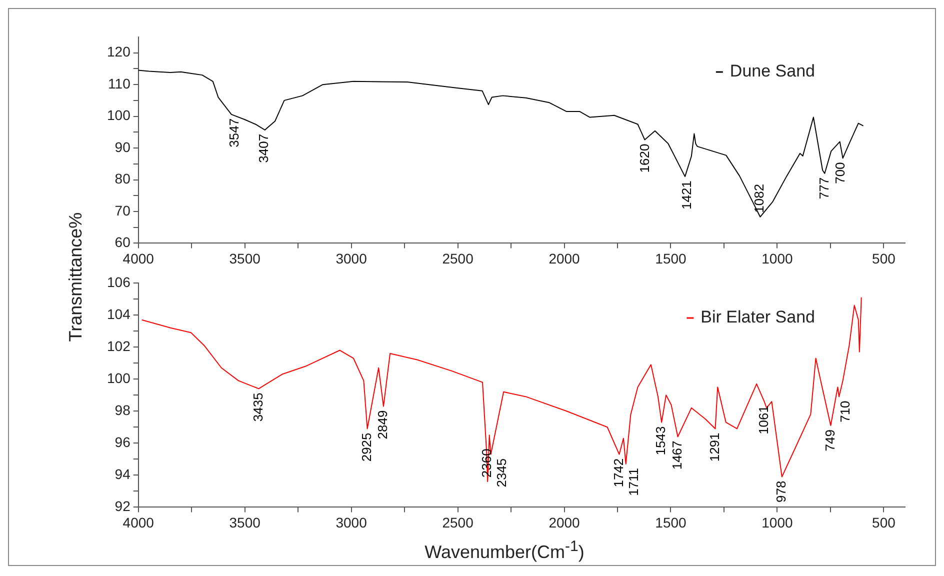 This screenshot has height=576, width=944. Describe the element at coordinates (122, 242) in the screenshot. I see `y-tick-label: 60` at that location.